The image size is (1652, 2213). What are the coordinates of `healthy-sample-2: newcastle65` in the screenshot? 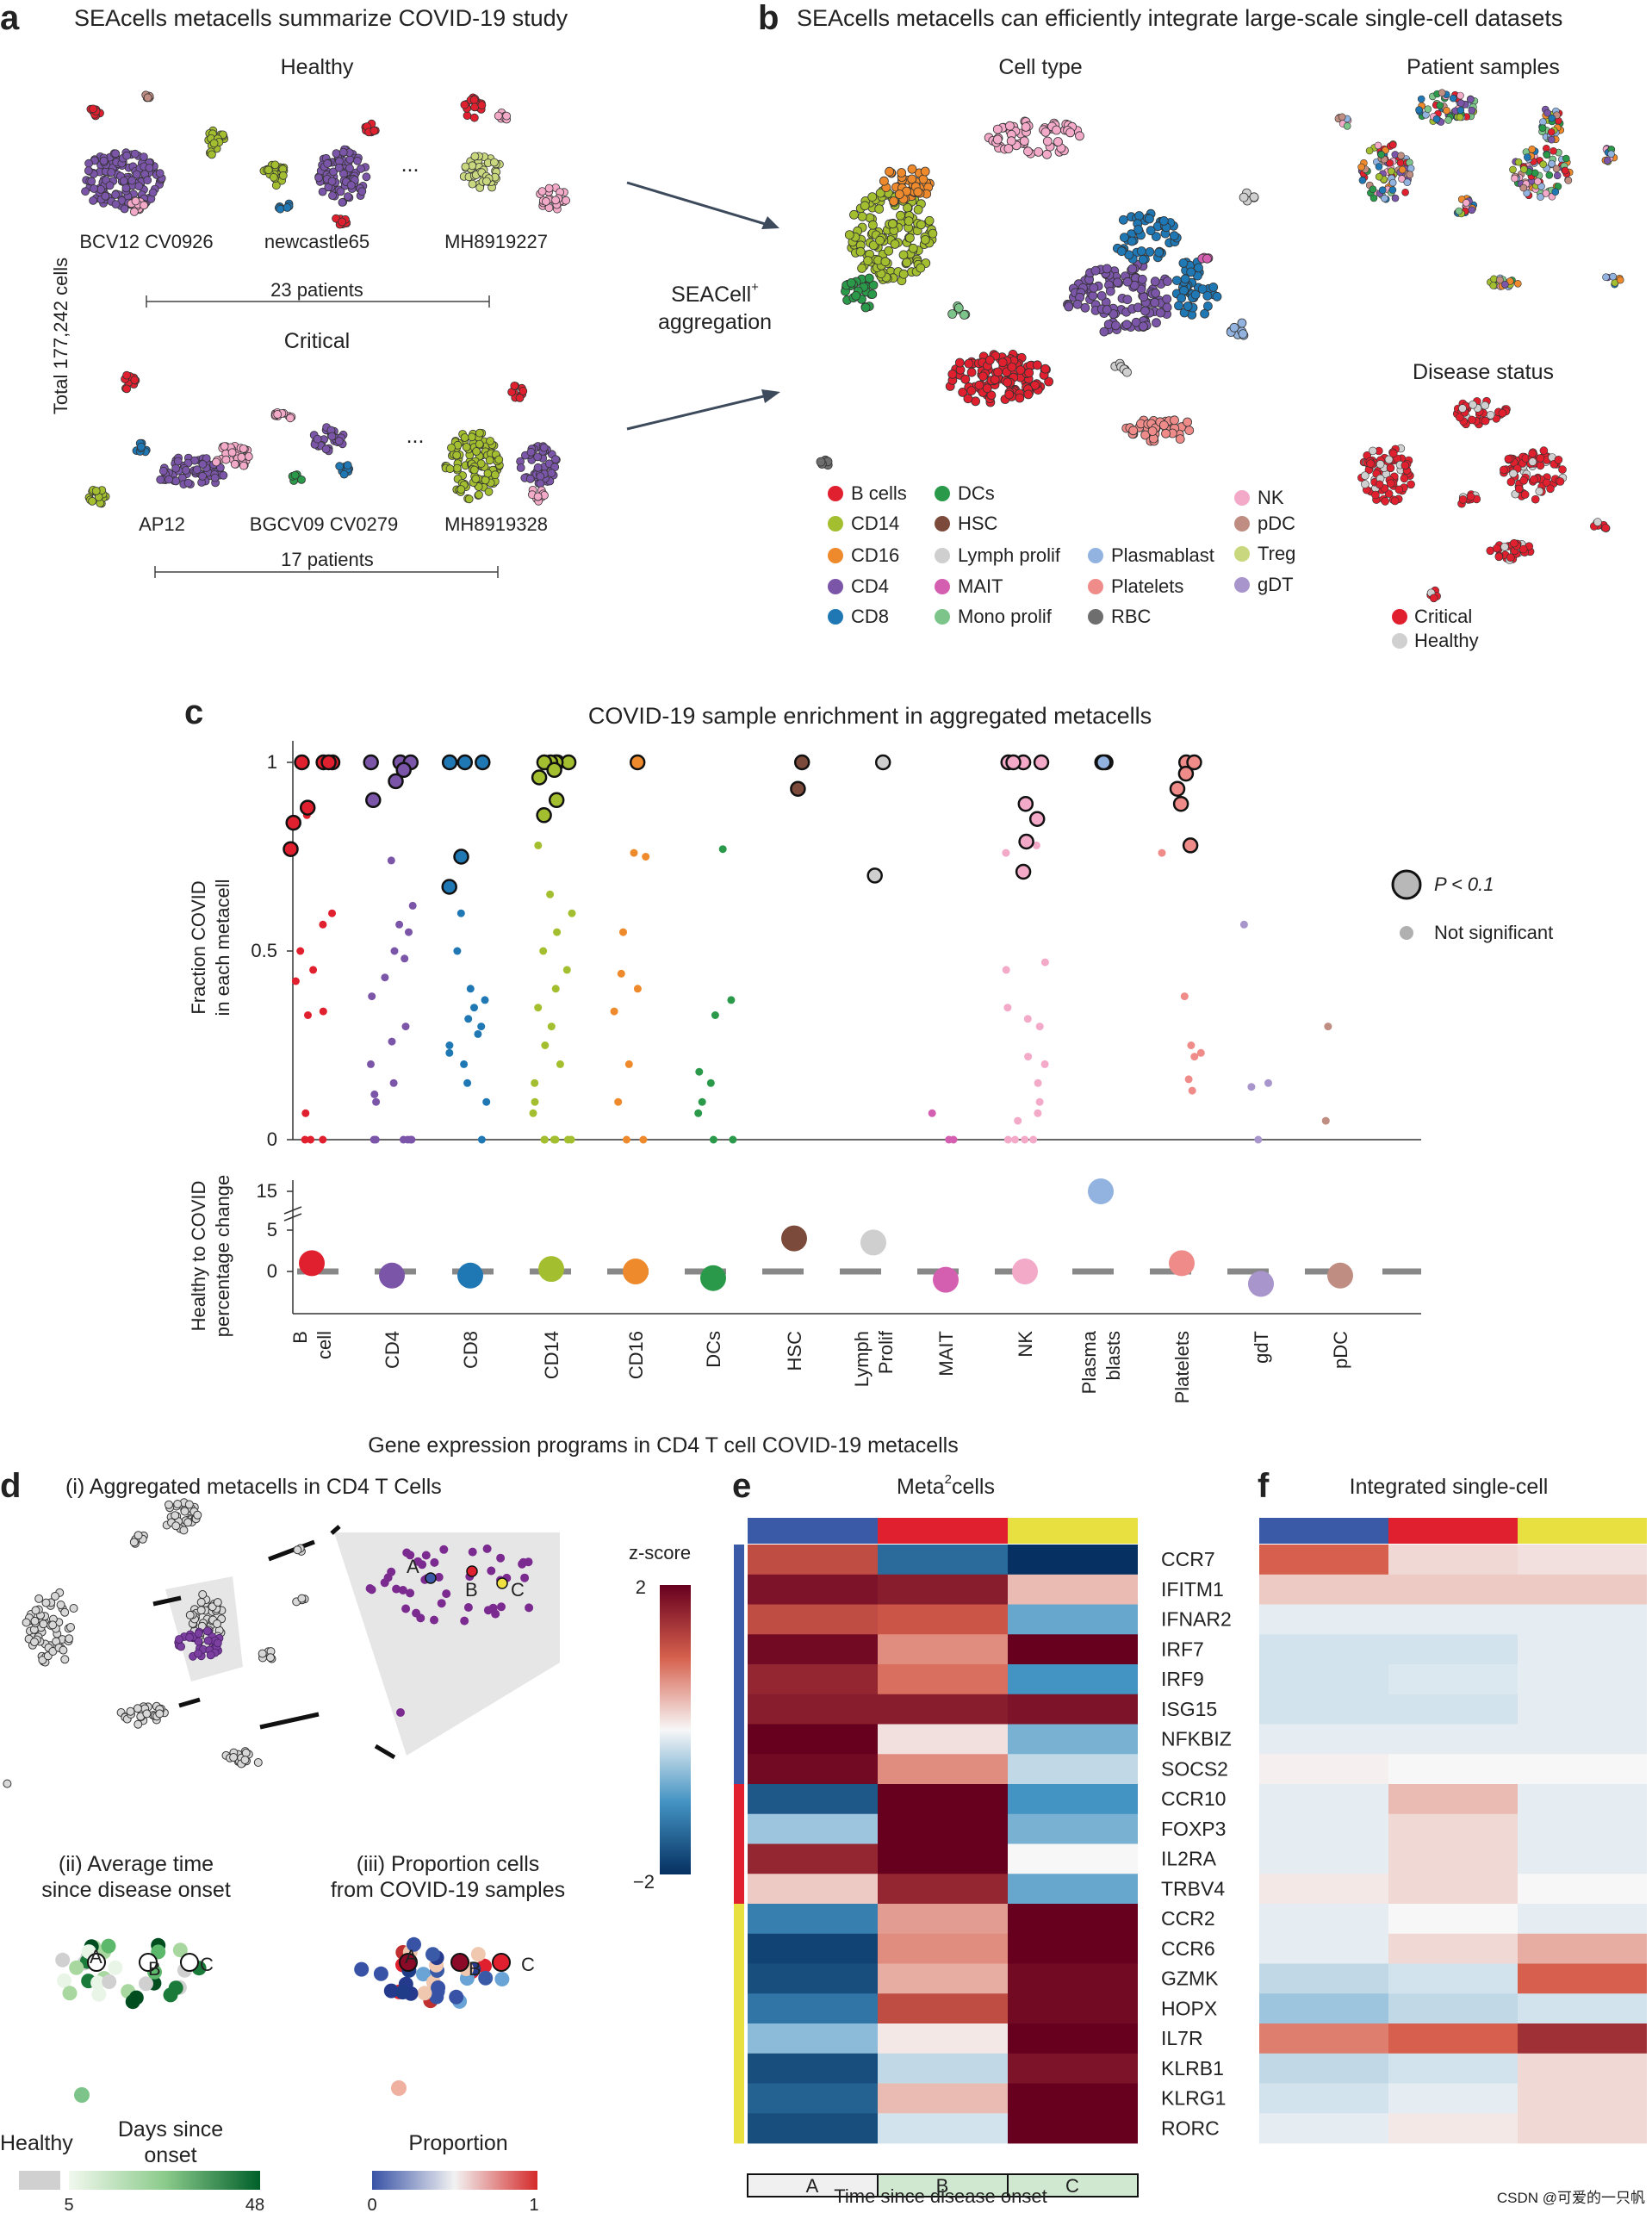 It's located at (317, 241).